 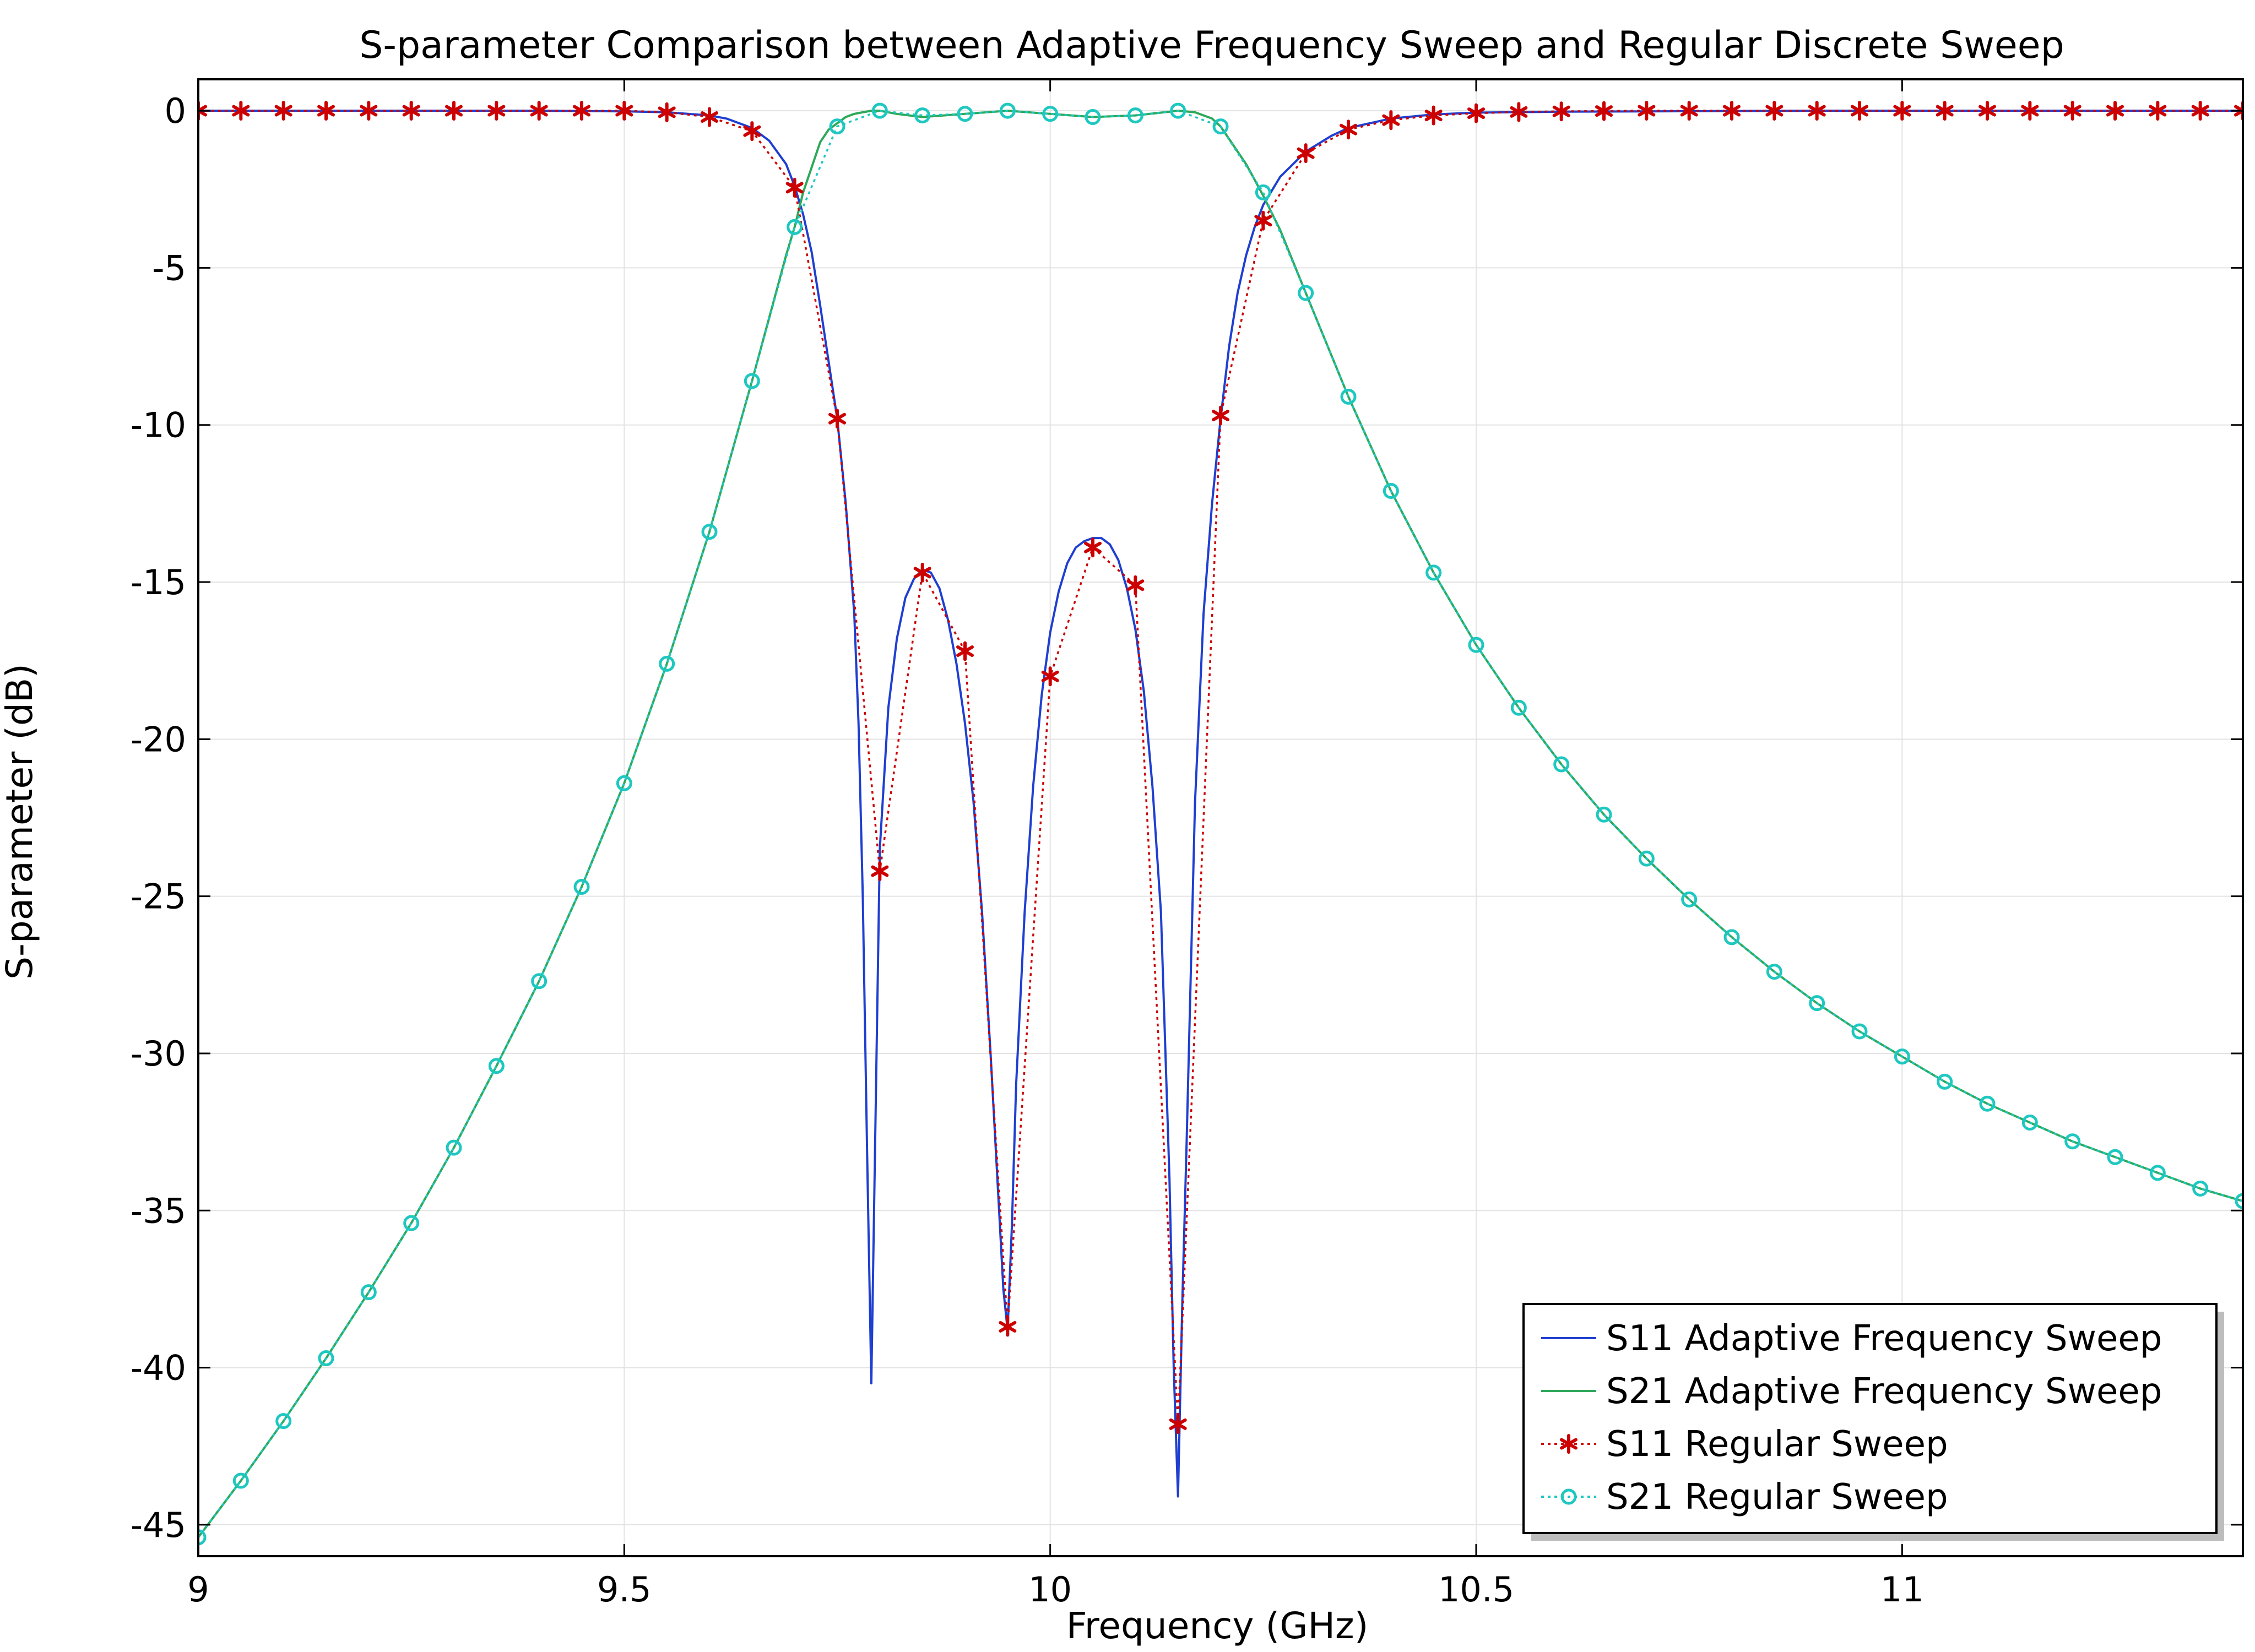 What do you see at coordinates (1884, 1391) in the screenshot?
I see `legend-label-2: S21 Adaptive Frequency Sweep` at bounding box center [1884, 1391].